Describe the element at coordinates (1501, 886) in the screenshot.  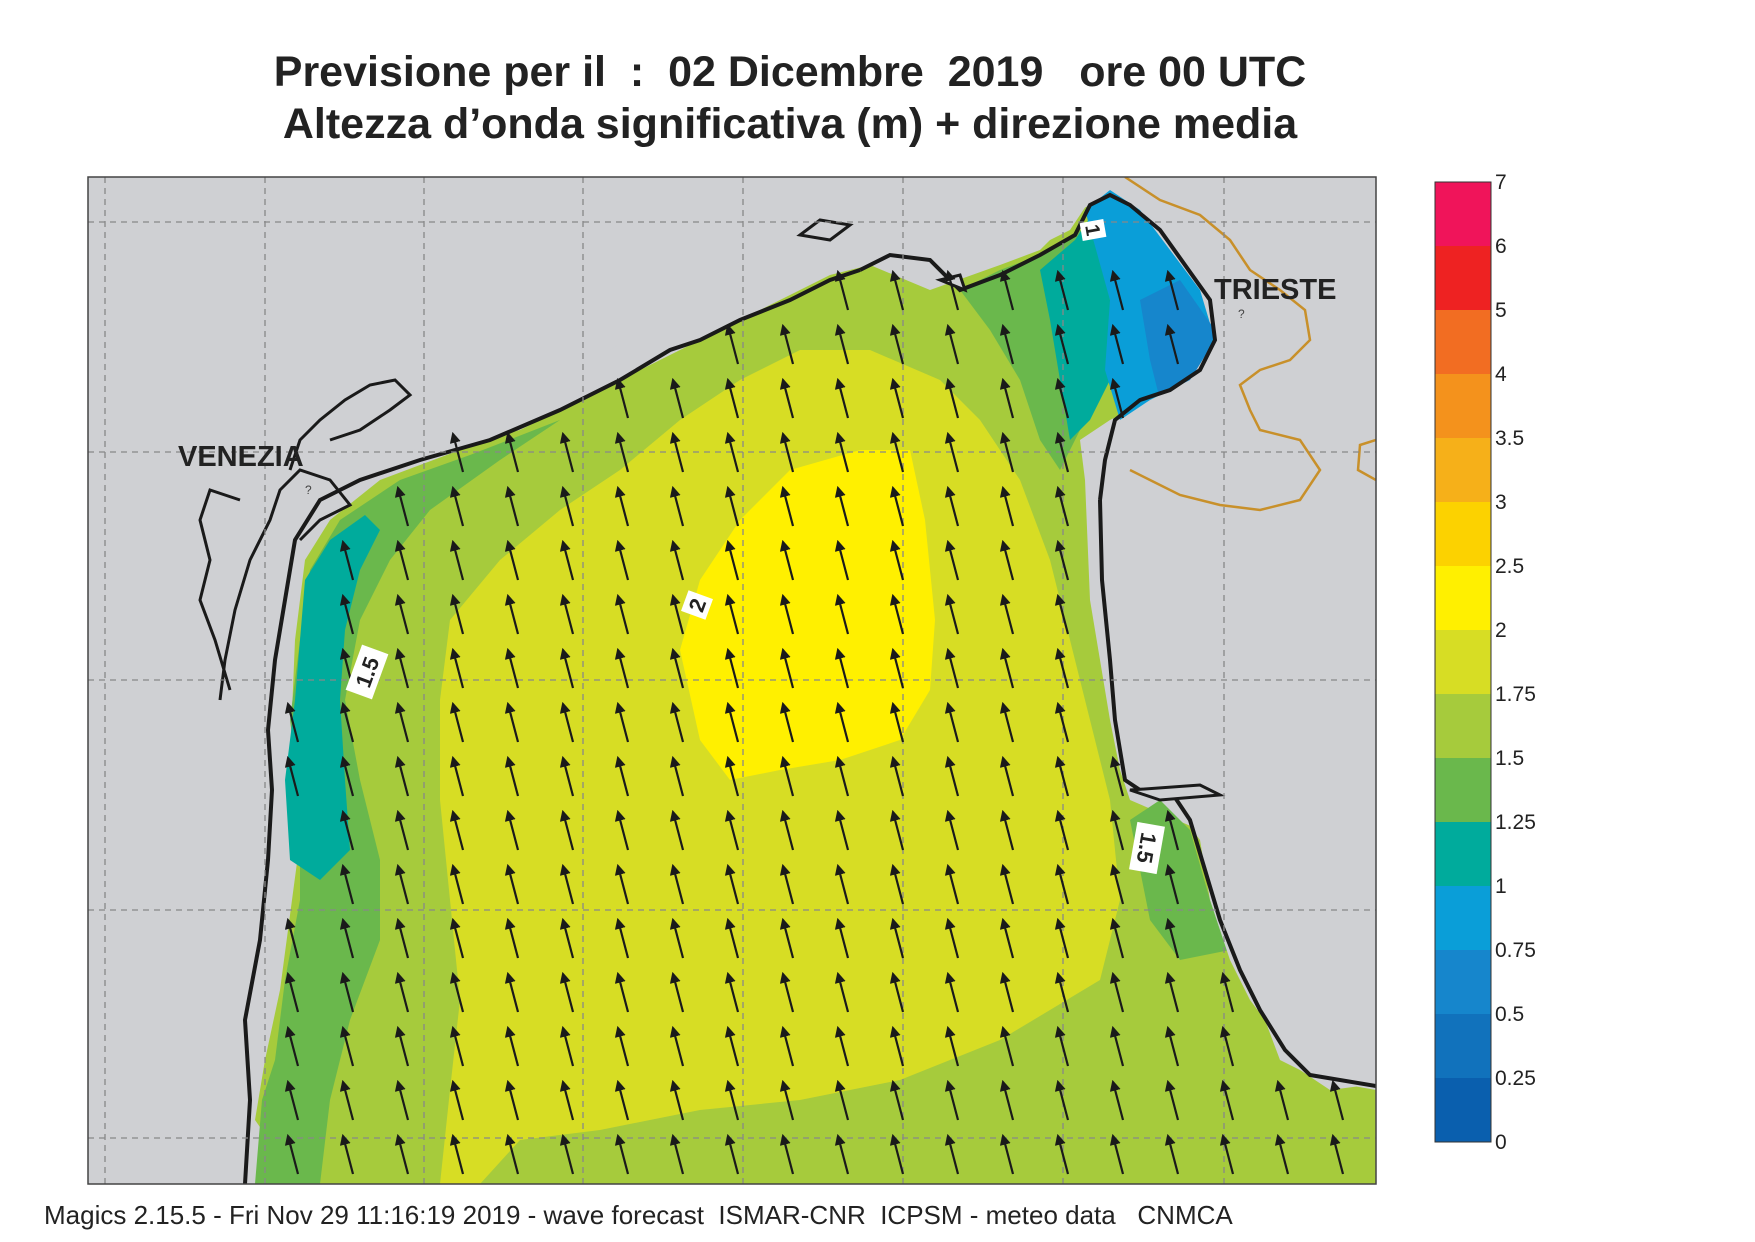
I see `colorbar-label: 1` at that location.